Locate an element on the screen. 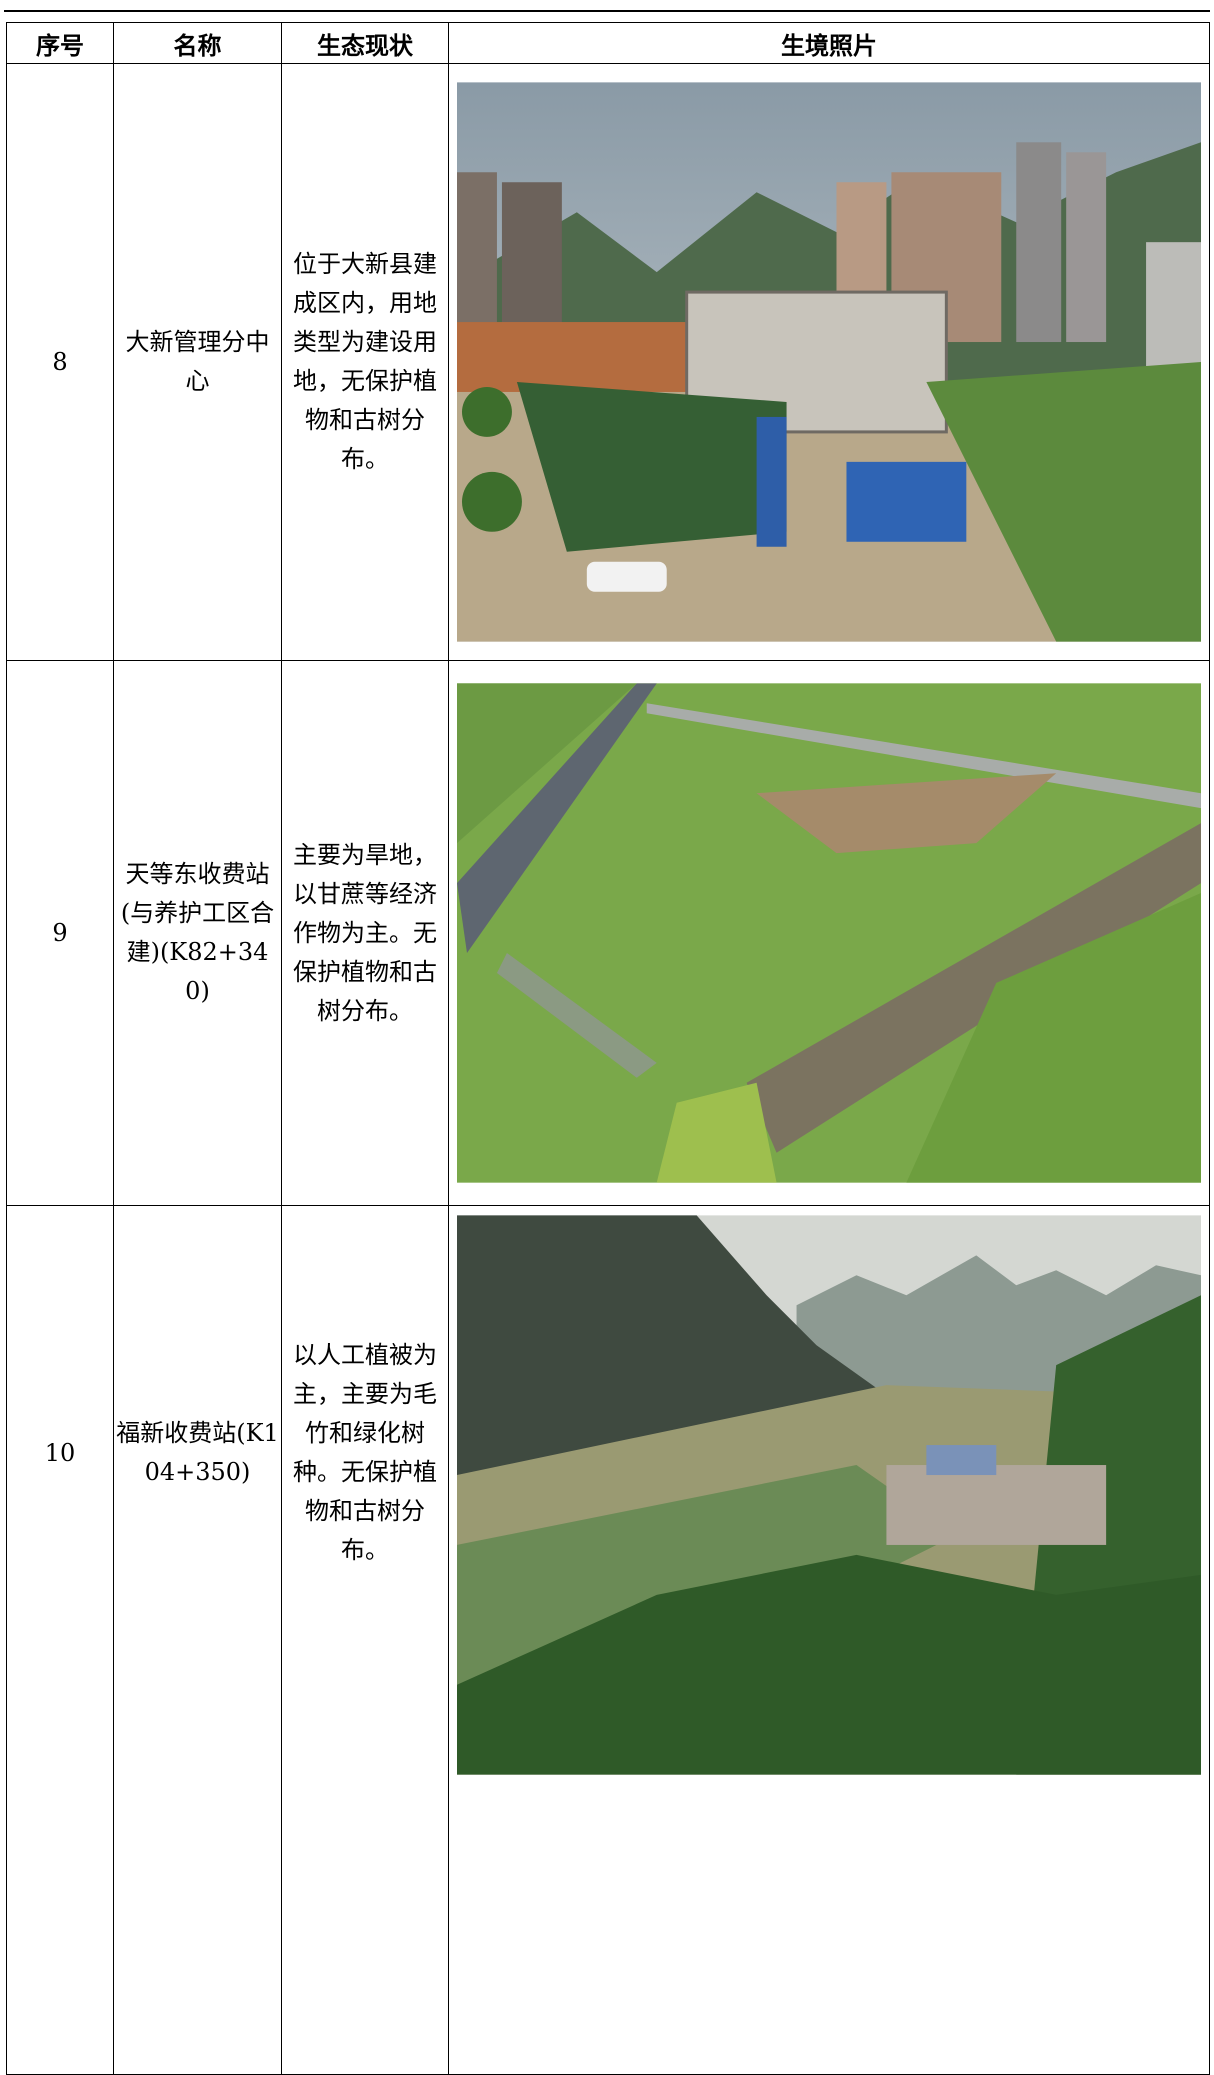  name-cell: 福新收费站(K104+350) is located at coordinates (197, 1640).